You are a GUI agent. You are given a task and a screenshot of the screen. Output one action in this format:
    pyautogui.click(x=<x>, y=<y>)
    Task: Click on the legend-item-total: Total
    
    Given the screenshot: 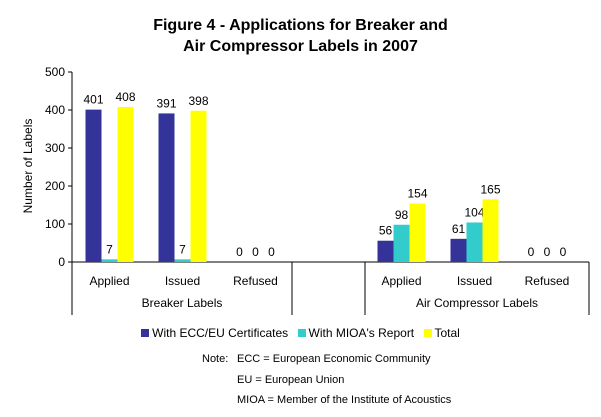 What is the action you would take?
    pyautogui.click(x=441, y=333)
    